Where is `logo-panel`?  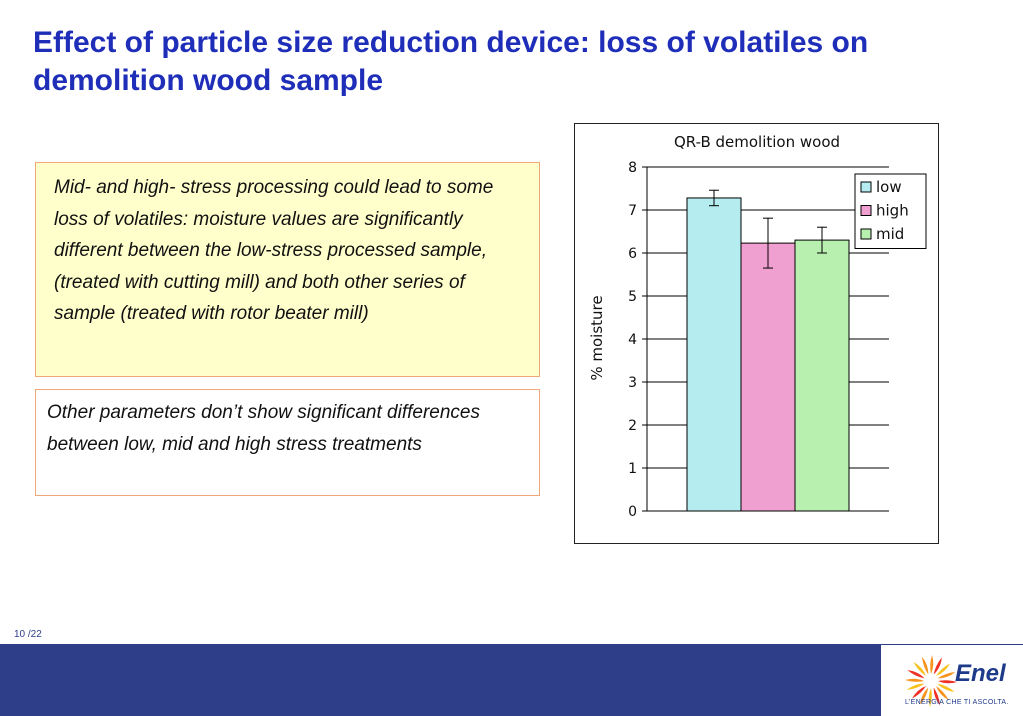
logo-panel is located at coordinates (952, 680).